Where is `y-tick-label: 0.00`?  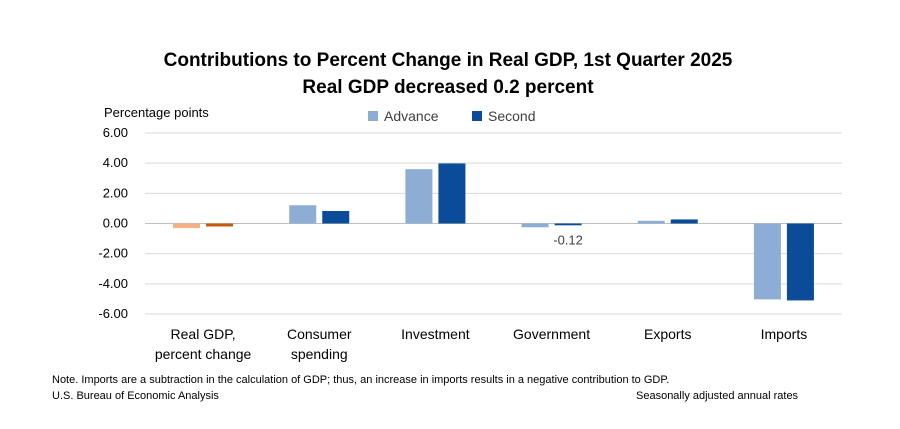 y-tick-label: 0.00 is located at coordinates (115, 223).